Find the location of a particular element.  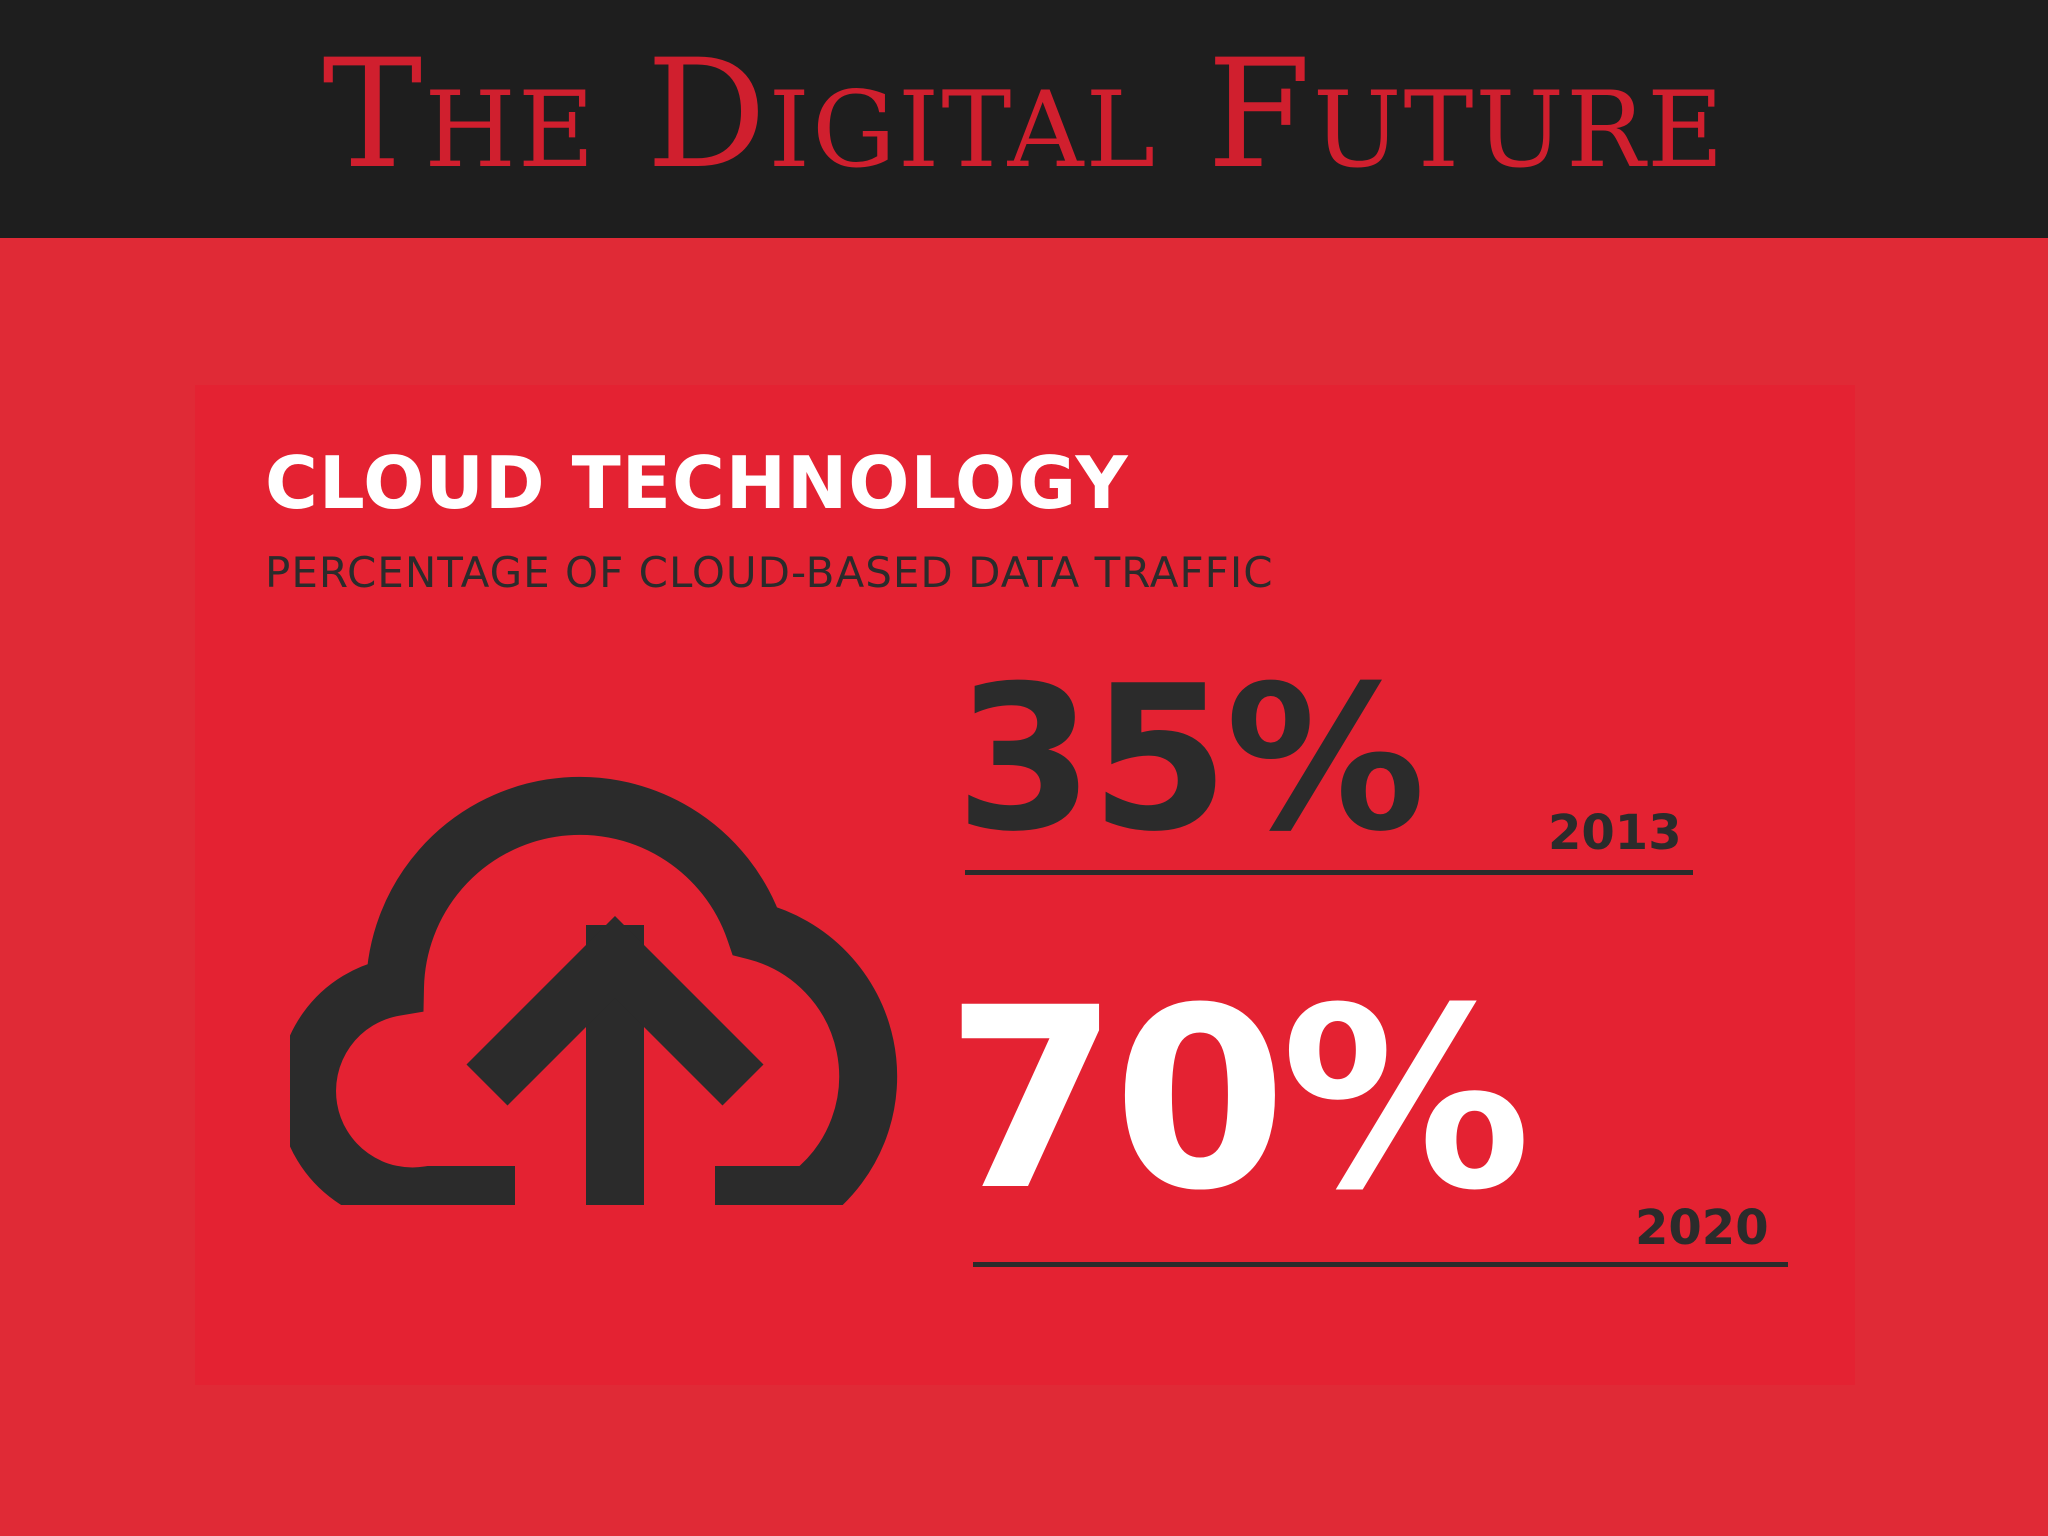

infographic-subtitle: PERCENTAGE OF CLOUD-BASED DATA TRAFFIC is located at coordinates (769, 572).